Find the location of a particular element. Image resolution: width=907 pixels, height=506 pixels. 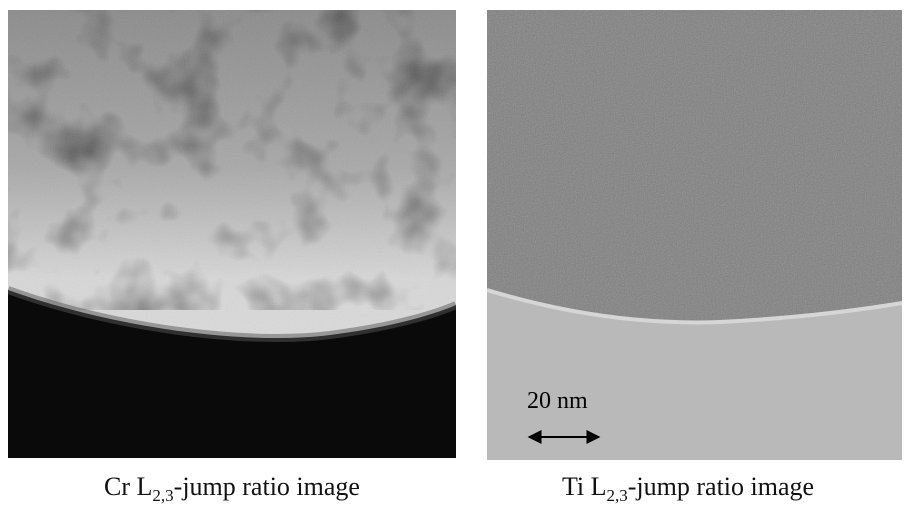

caption-text: Cr L is located at coordinates (128, 486).